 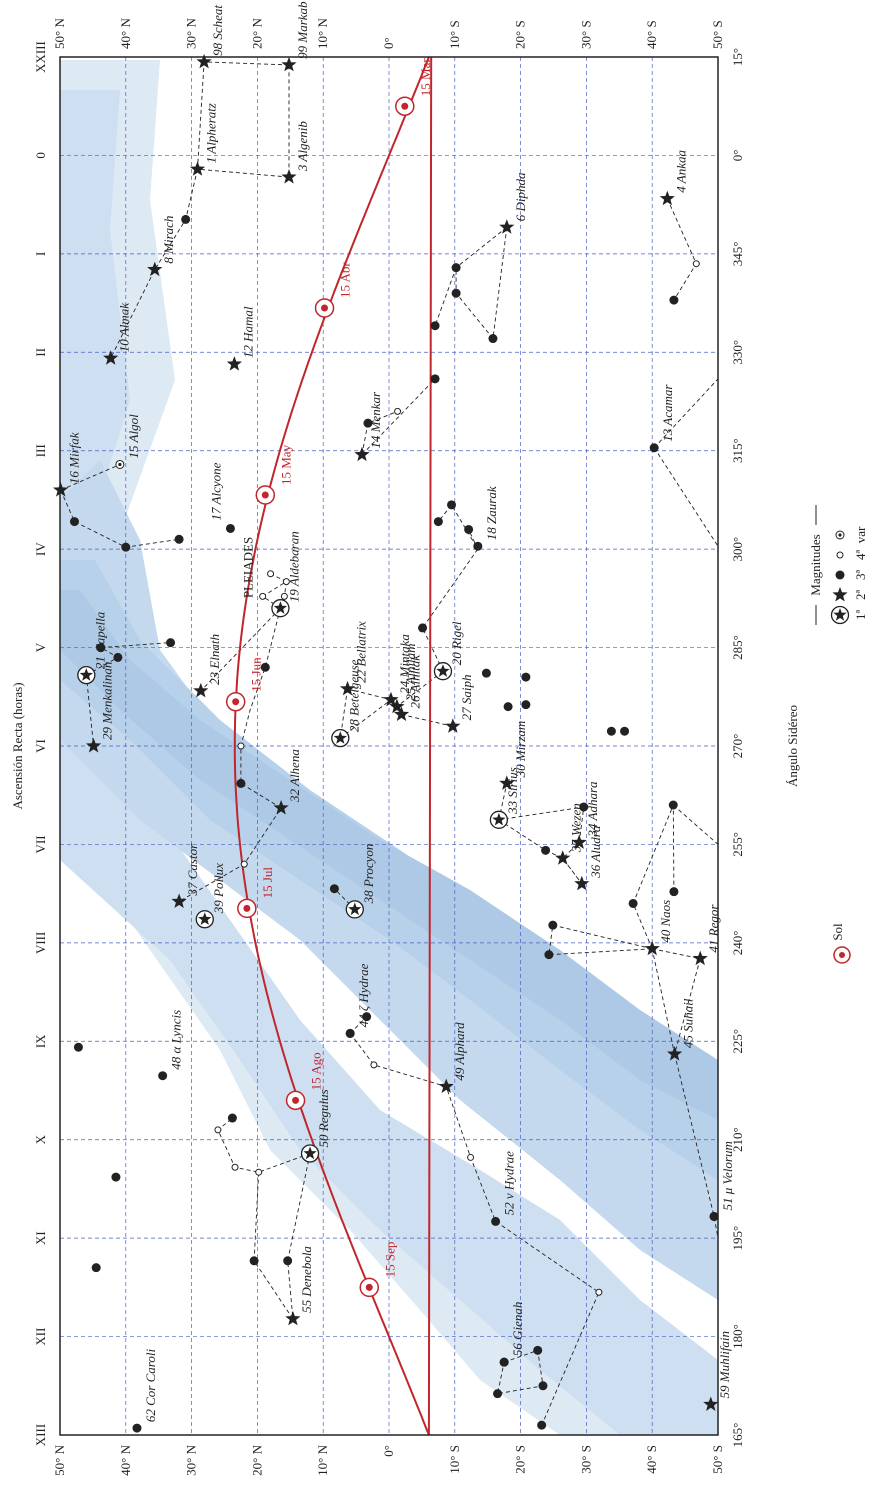 I want to click on ra-hour-label: II, so click(x=40, y=352).